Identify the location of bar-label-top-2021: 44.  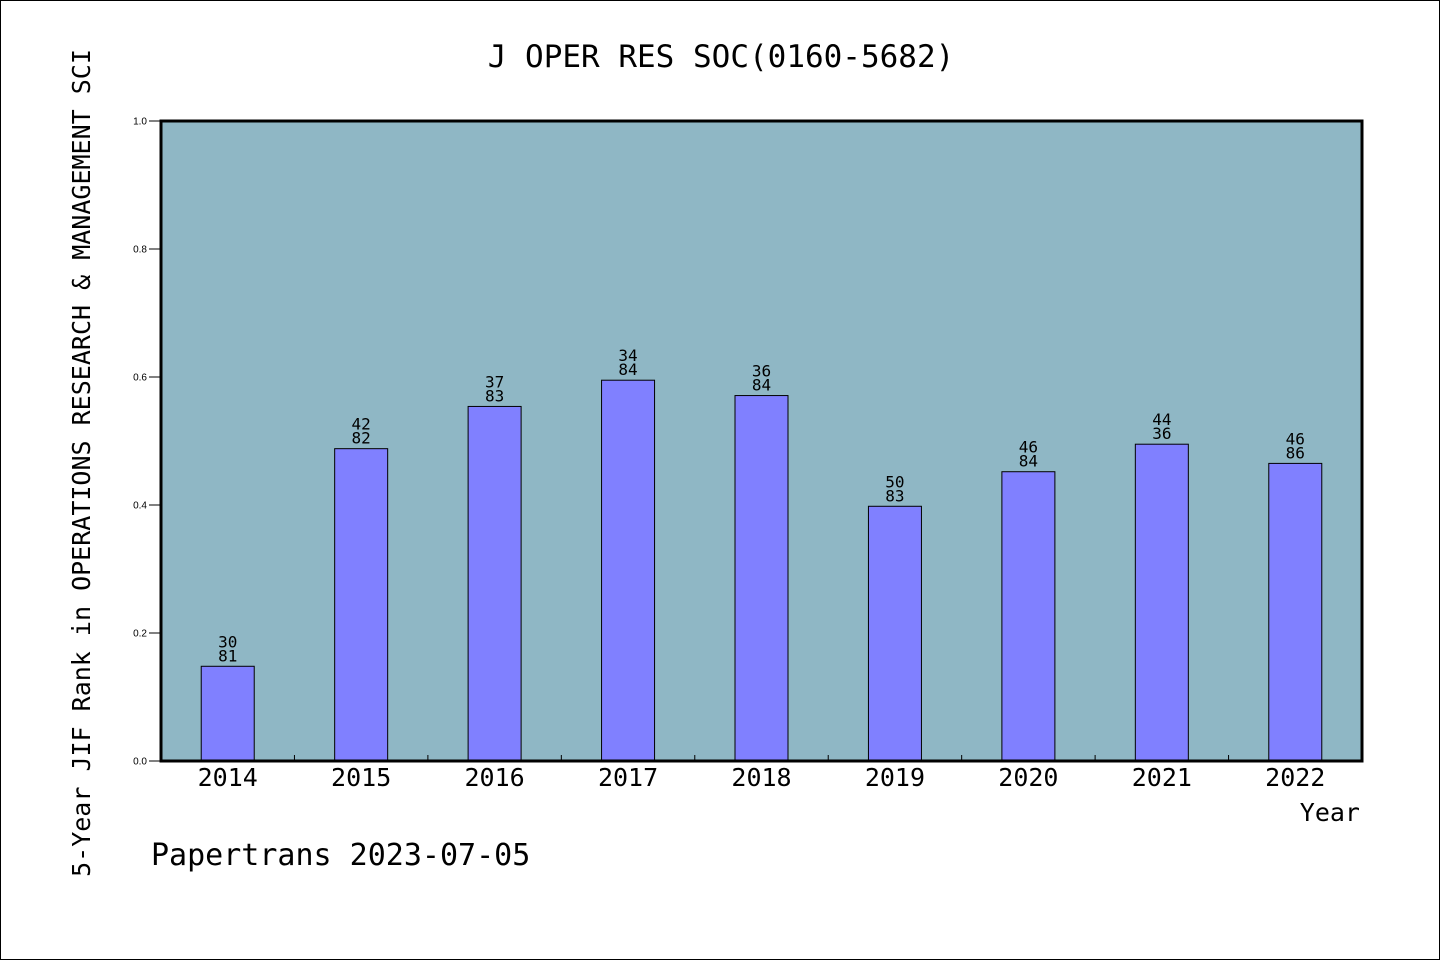
(1161, 419).